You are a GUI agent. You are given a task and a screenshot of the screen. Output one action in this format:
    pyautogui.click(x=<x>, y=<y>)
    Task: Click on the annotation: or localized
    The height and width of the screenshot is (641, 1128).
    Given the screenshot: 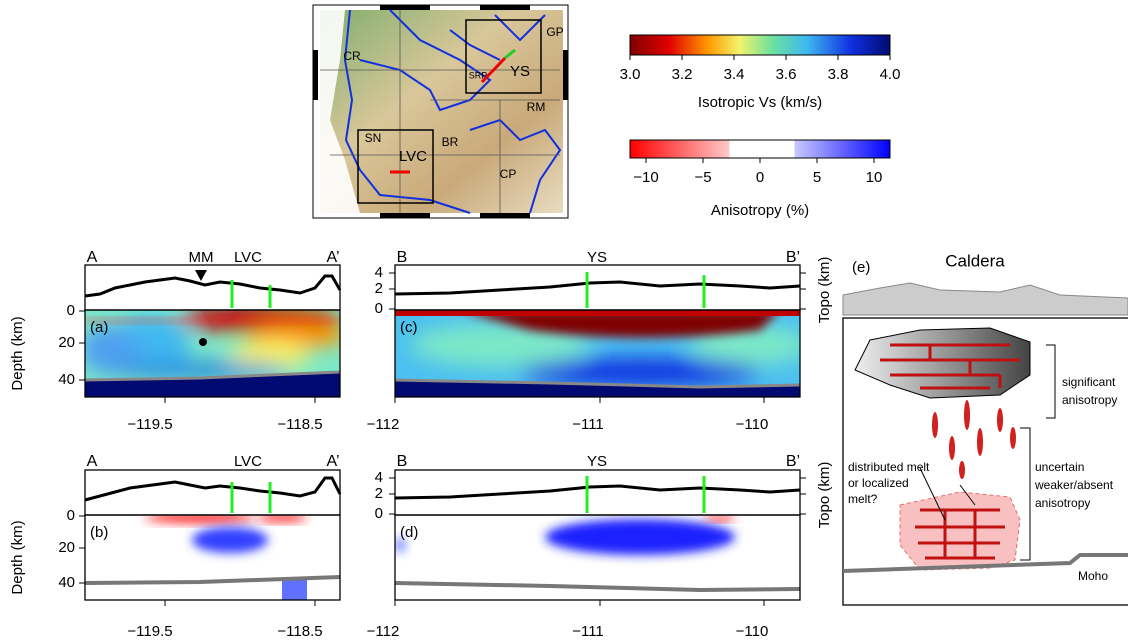 What is the action you would take?
    pyautogui.click(x=878, y=483)
    